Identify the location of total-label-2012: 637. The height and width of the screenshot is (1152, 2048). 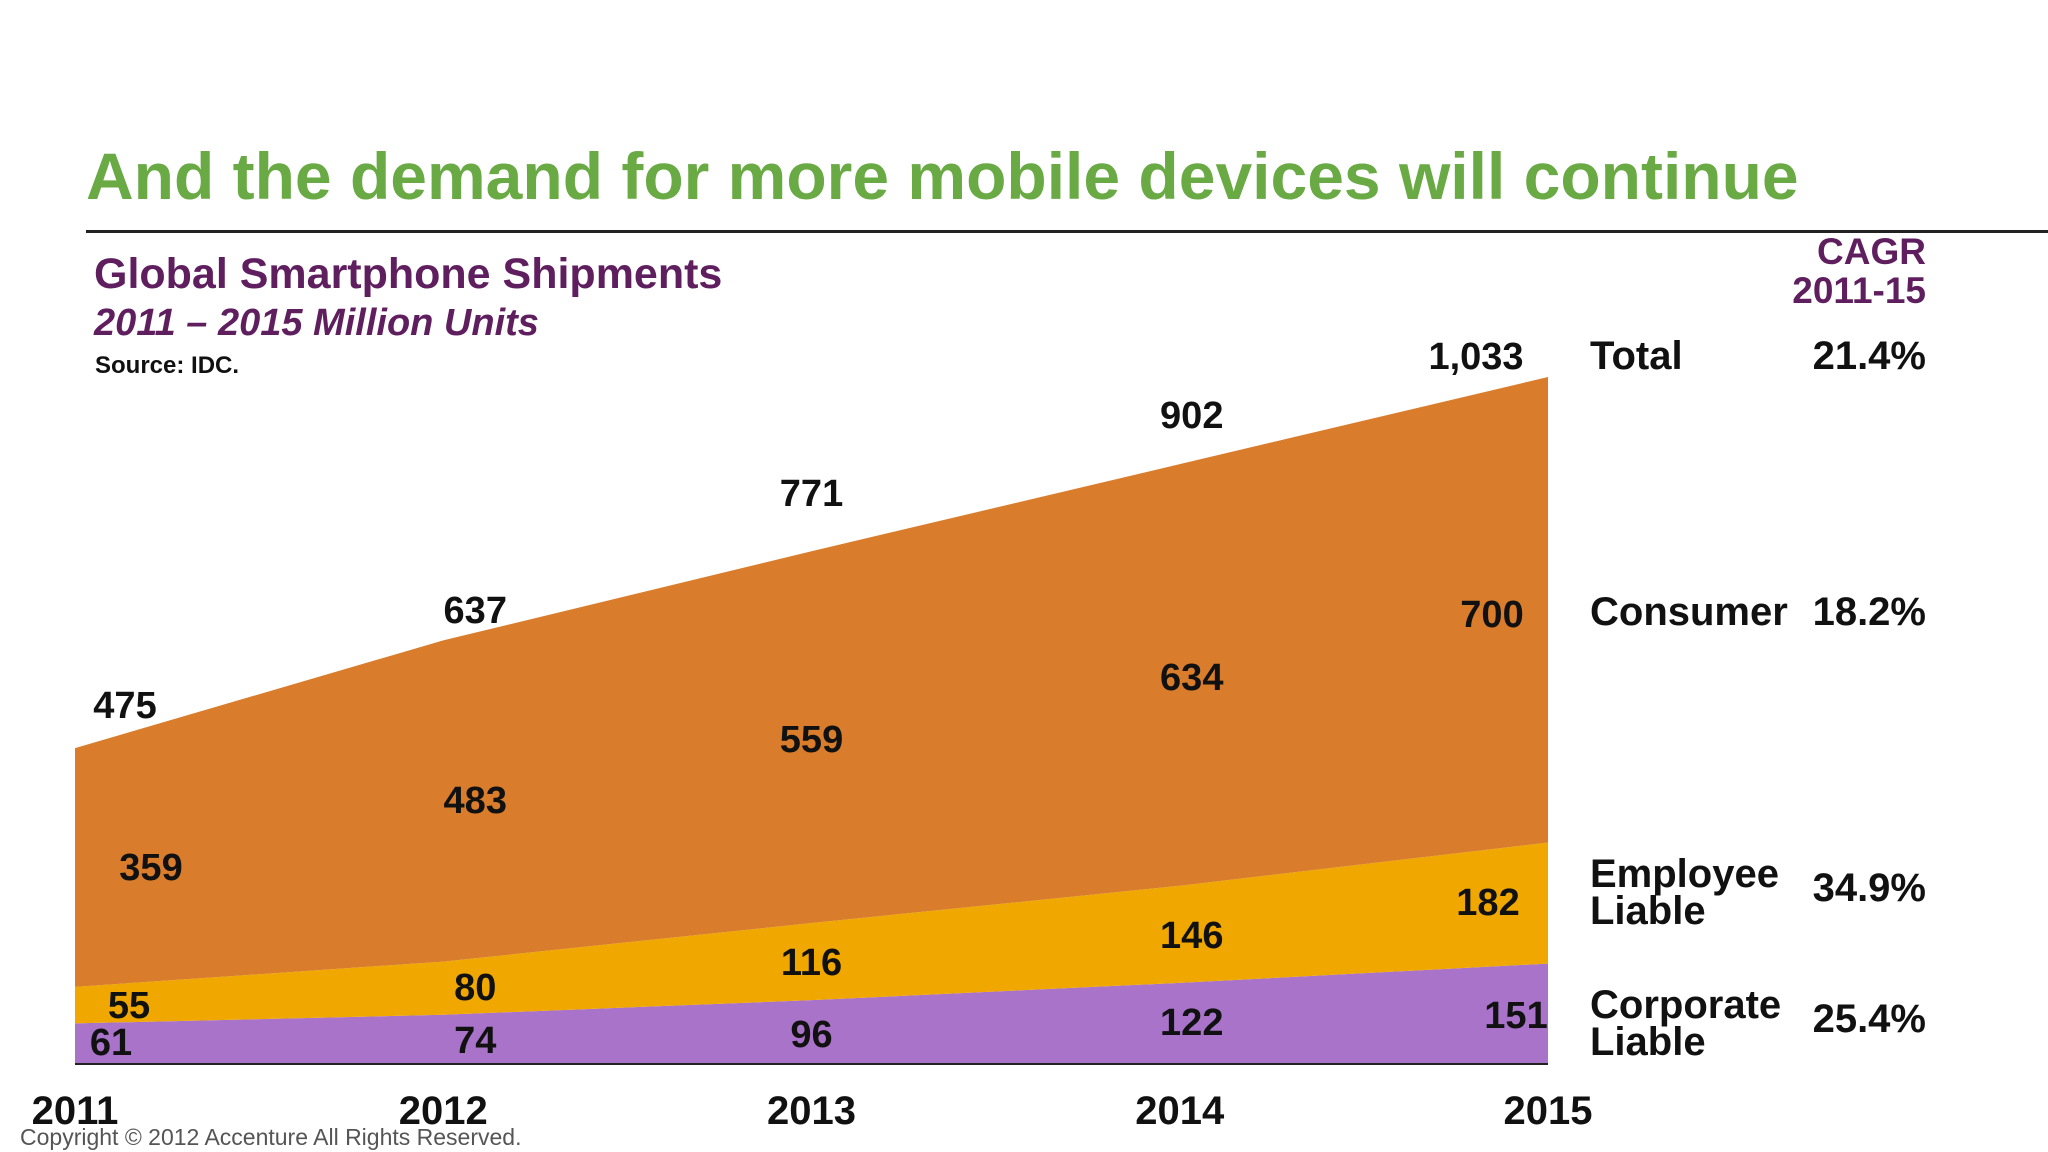
(475, 611).